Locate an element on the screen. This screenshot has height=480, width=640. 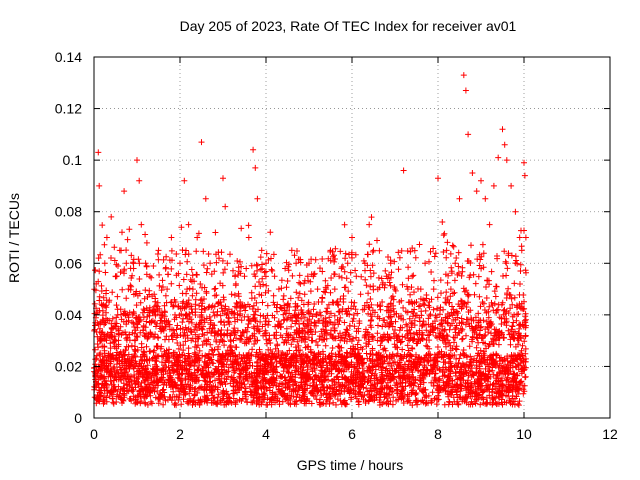
y-tick-label: 0.14 is located at coordinates (68, 57).